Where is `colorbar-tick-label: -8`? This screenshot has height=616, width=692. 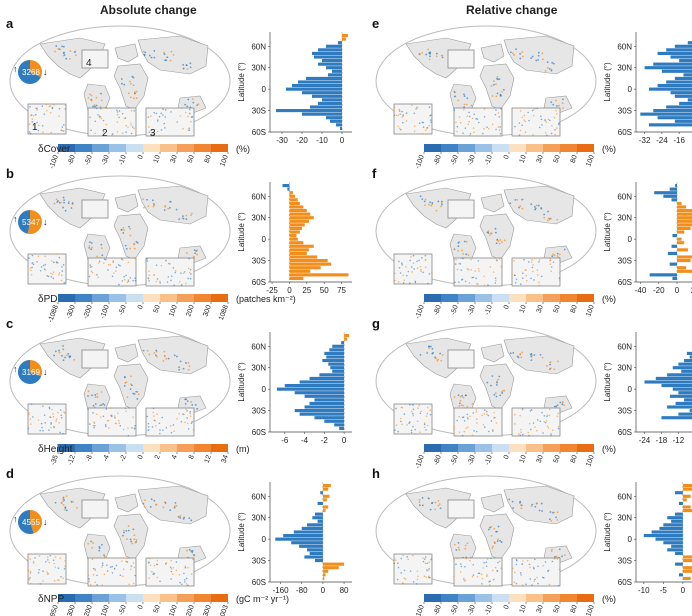
colorbar-tick-label: -8 is located at coordinates (89, 458).